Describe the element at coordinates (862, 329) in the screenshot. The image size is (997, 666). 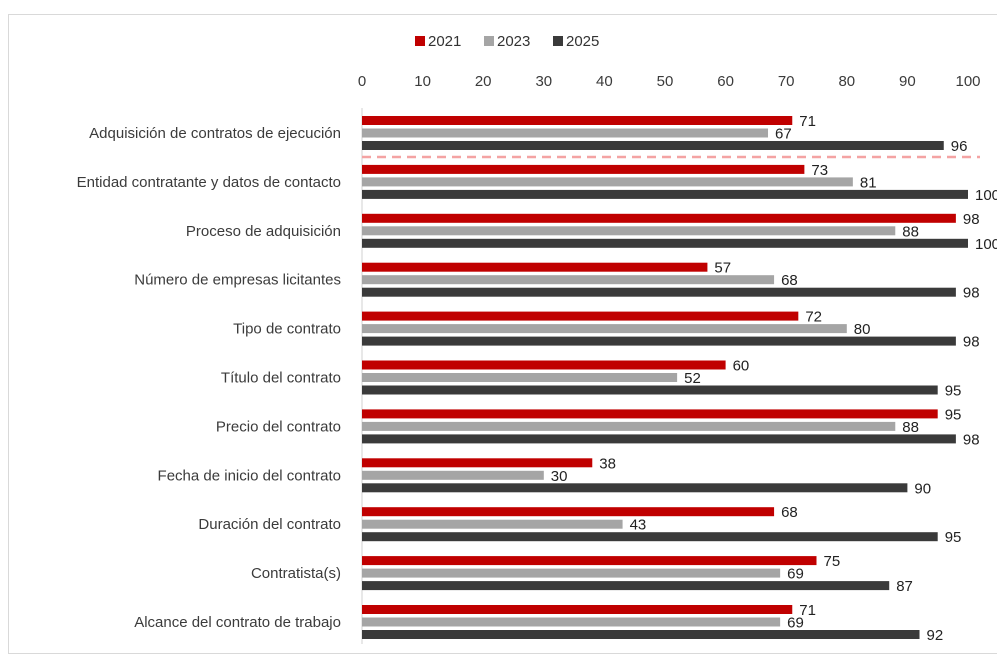
I see `data-label-2023: 80` at that location.